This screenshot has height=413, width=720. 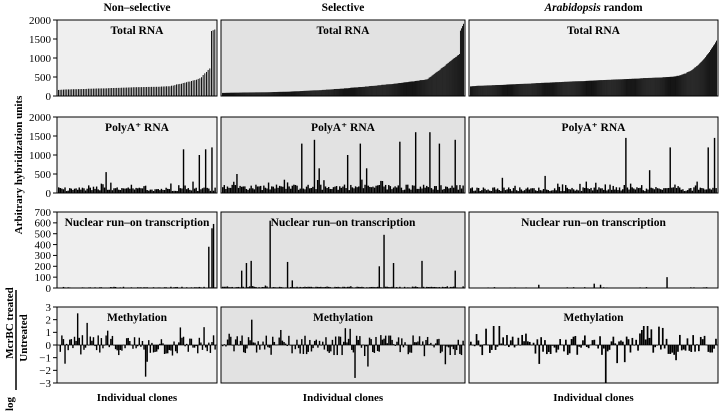 What do you see at coordinates (45, 384) in the screenshot?
I see `y-tick-label: −3` at bounding box center [45, 384].